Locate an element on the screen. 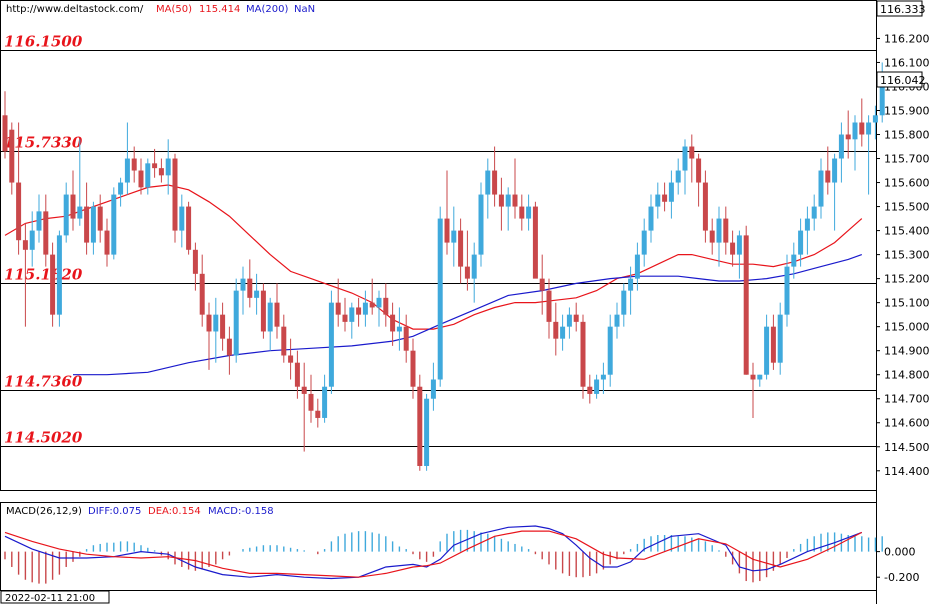 The width and height of the screenshot is (930, 604). price-tick-label-13: 115.700 is located at coordinates (907, 159).